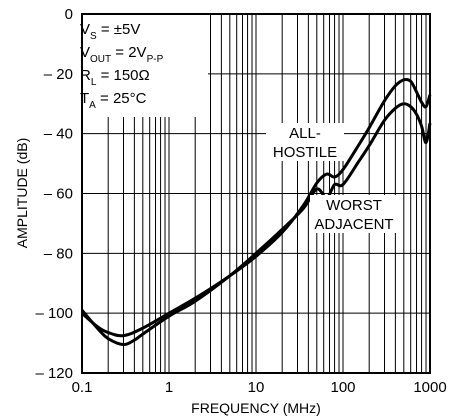  Describe the element at coordinates (122, 54) in the screenshot. I see `condition-vout: VOUT = 2VP-P` at that location.